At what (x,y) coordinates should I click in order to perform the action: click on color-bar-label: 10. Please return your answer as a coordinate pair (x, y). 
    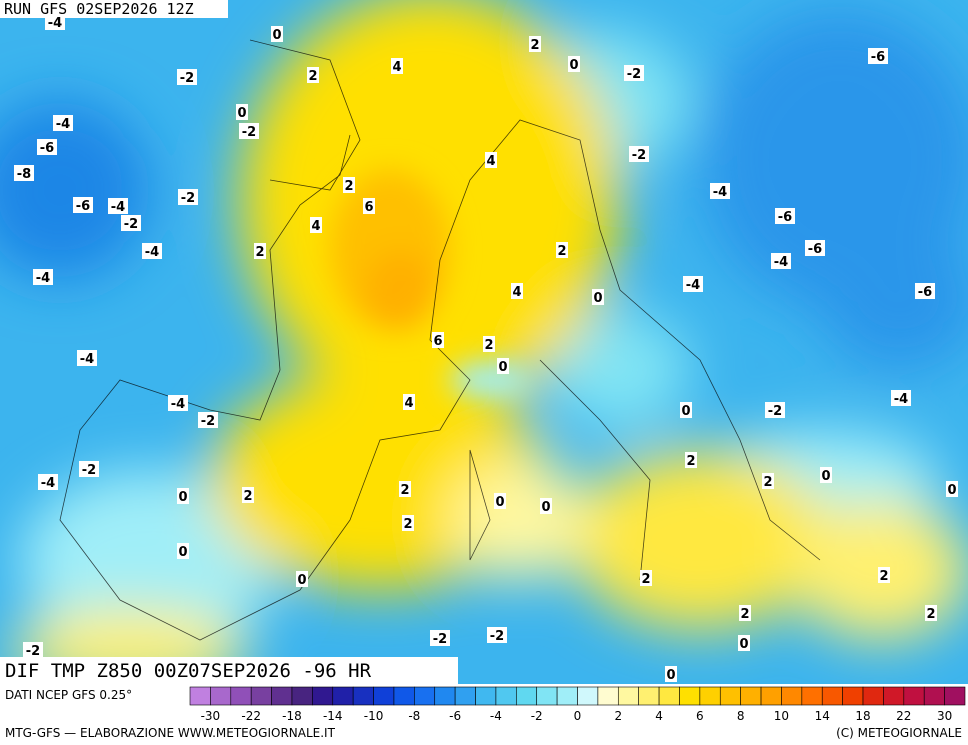
    Looking at the image, I should click on (781, 716).